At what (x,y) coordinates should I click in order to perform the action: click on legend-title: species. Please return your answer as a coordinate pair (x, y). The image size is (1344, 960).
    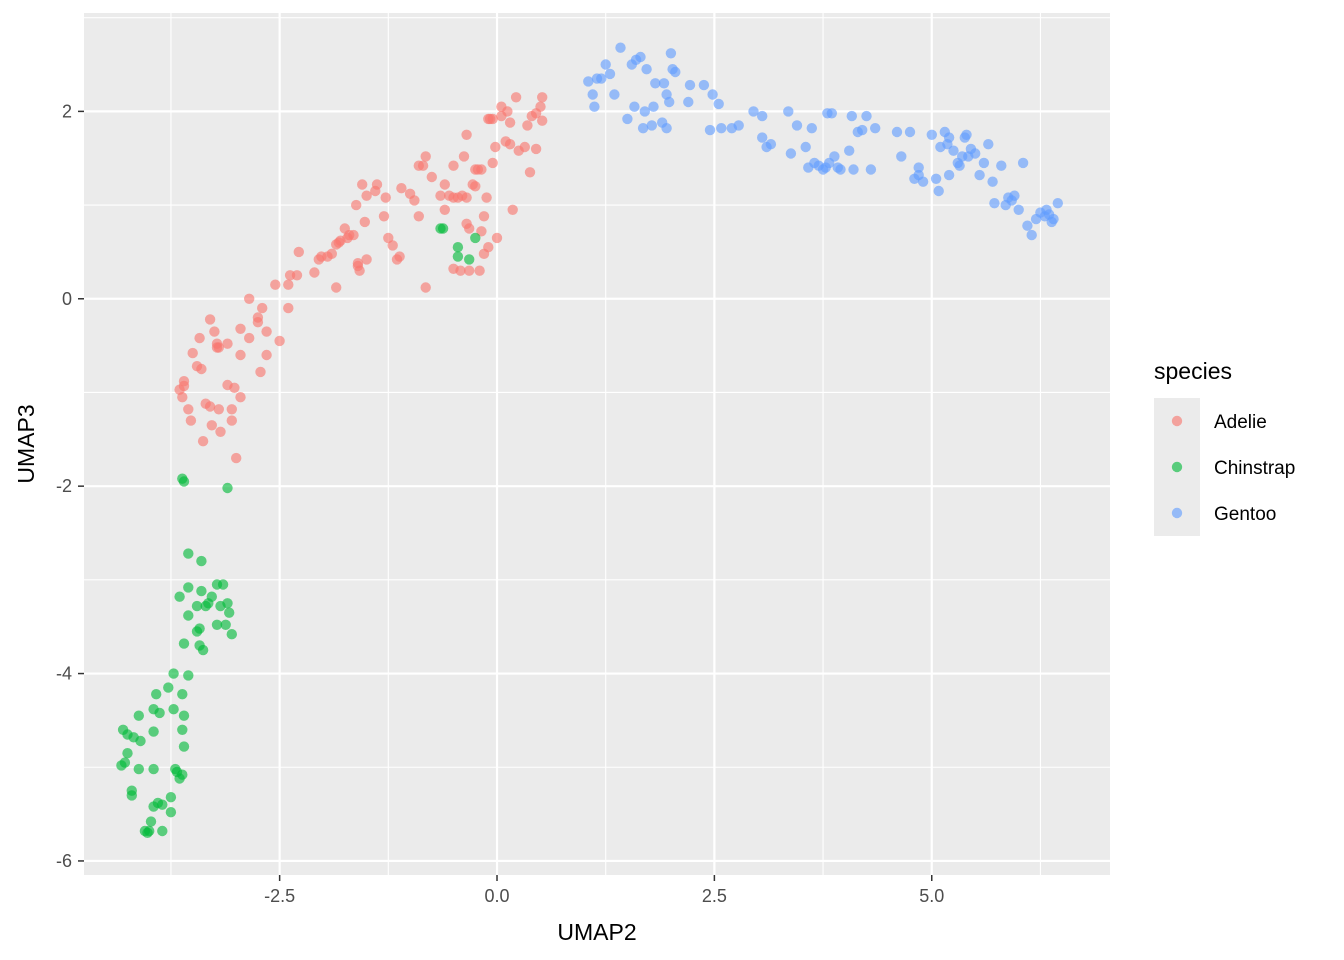
    Looking at the image, I should click on (1193, 371).